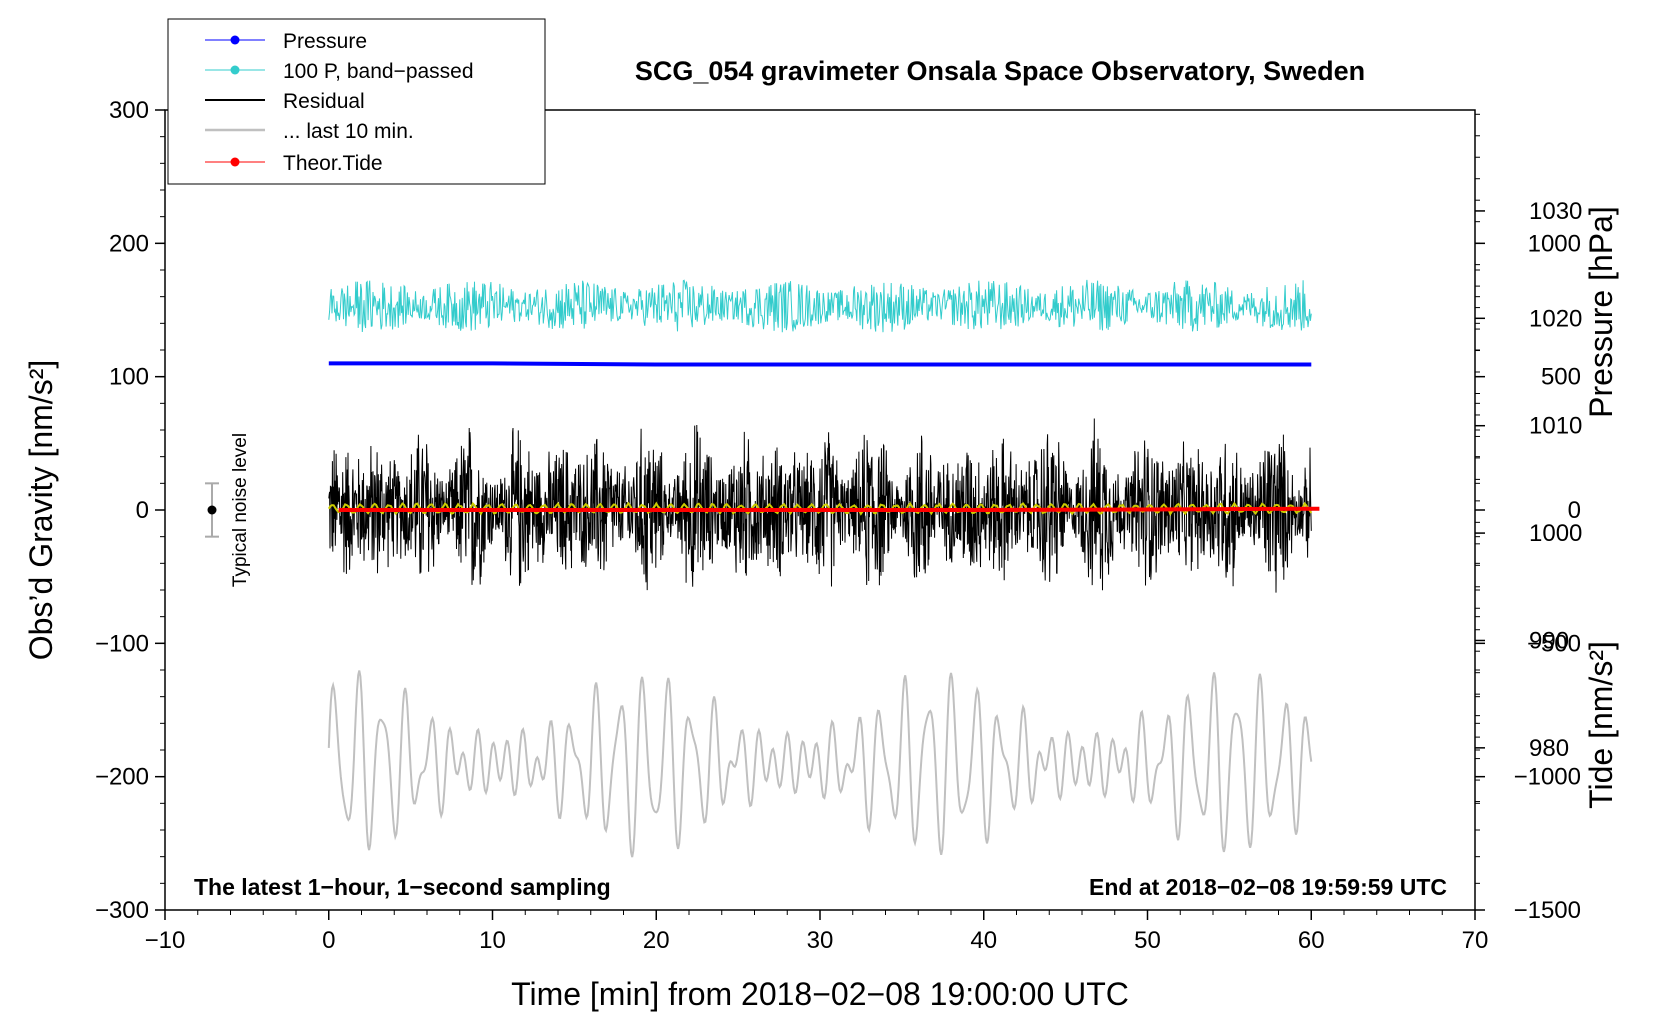 The height and width of the screenshot is (1020, 1660). I want to click on legend-entry-pressure: Pressure, so click(286, 41).